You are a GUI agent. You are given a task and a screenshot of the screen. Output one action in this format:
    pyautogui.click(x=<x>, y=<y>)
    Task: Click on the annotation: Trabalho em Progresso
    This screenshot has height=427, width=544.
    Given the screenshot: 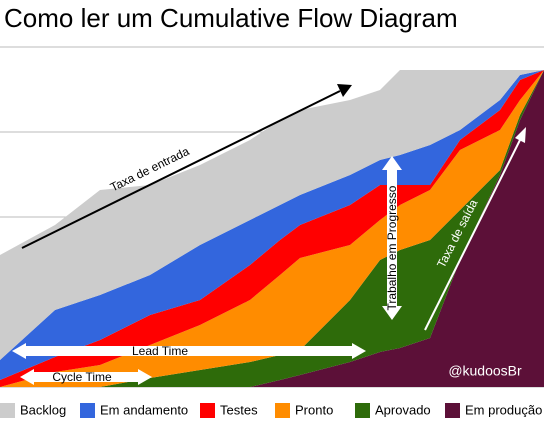 What is the action you would take?
    pyautogui.click(x=392, y=247)
    